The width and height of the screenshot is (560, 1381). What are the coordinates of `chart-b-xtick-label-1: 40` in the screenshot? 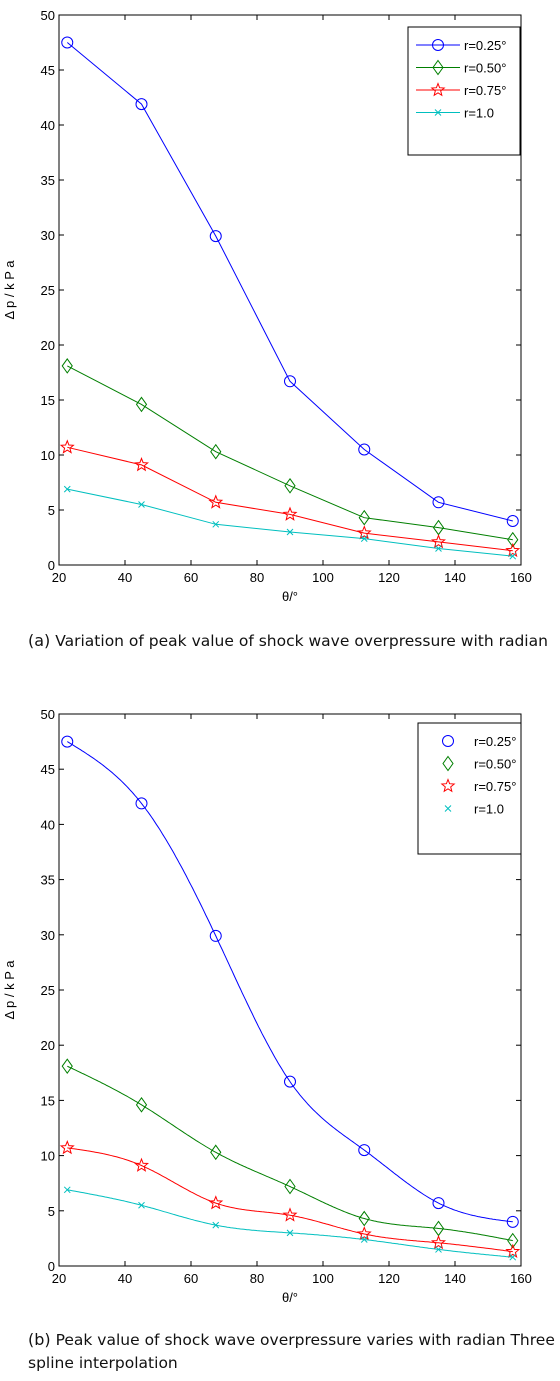 It's located at (125, 1278).